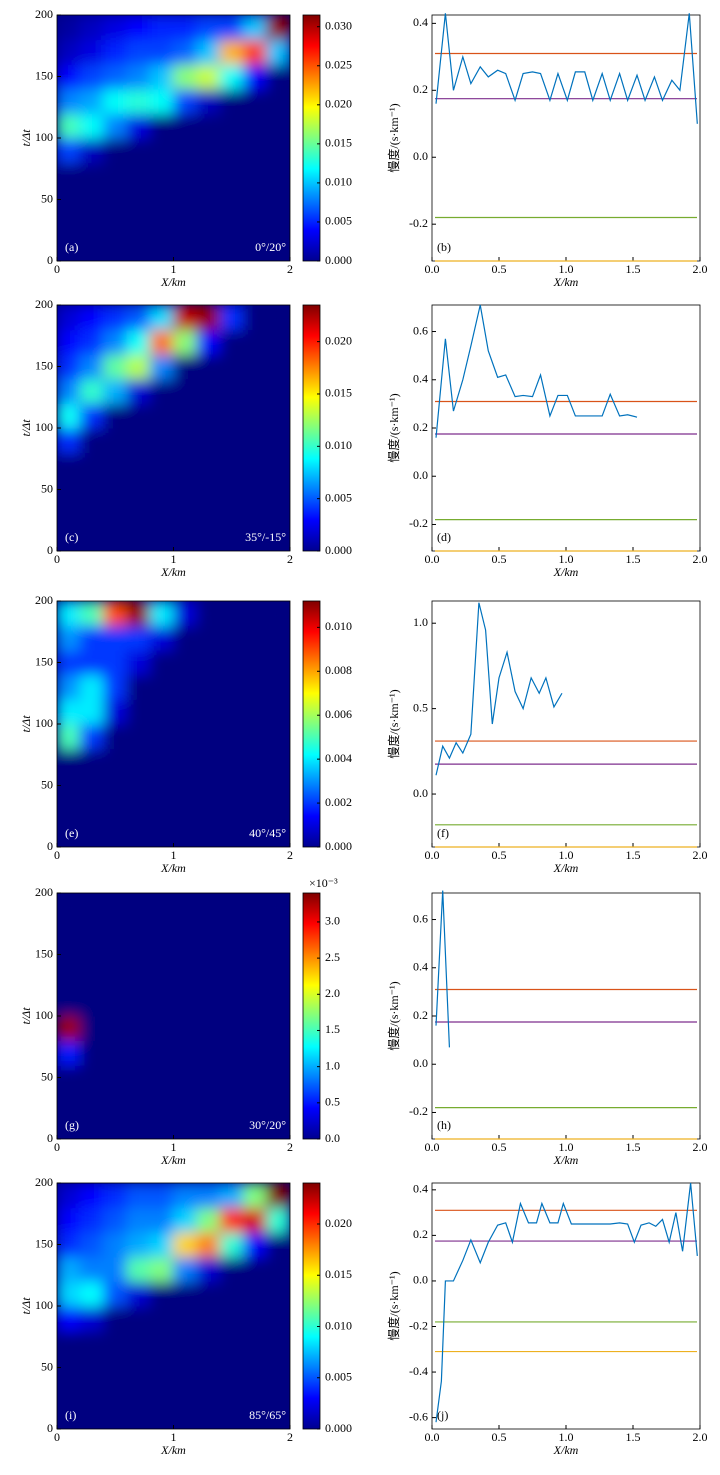 The width and height of the screenshot is (720, 1475). What do you see at coordinates (420, 1280) in the screenshot?
I see `y-tick-label: 0.0` at bounding box center [420, 1280].